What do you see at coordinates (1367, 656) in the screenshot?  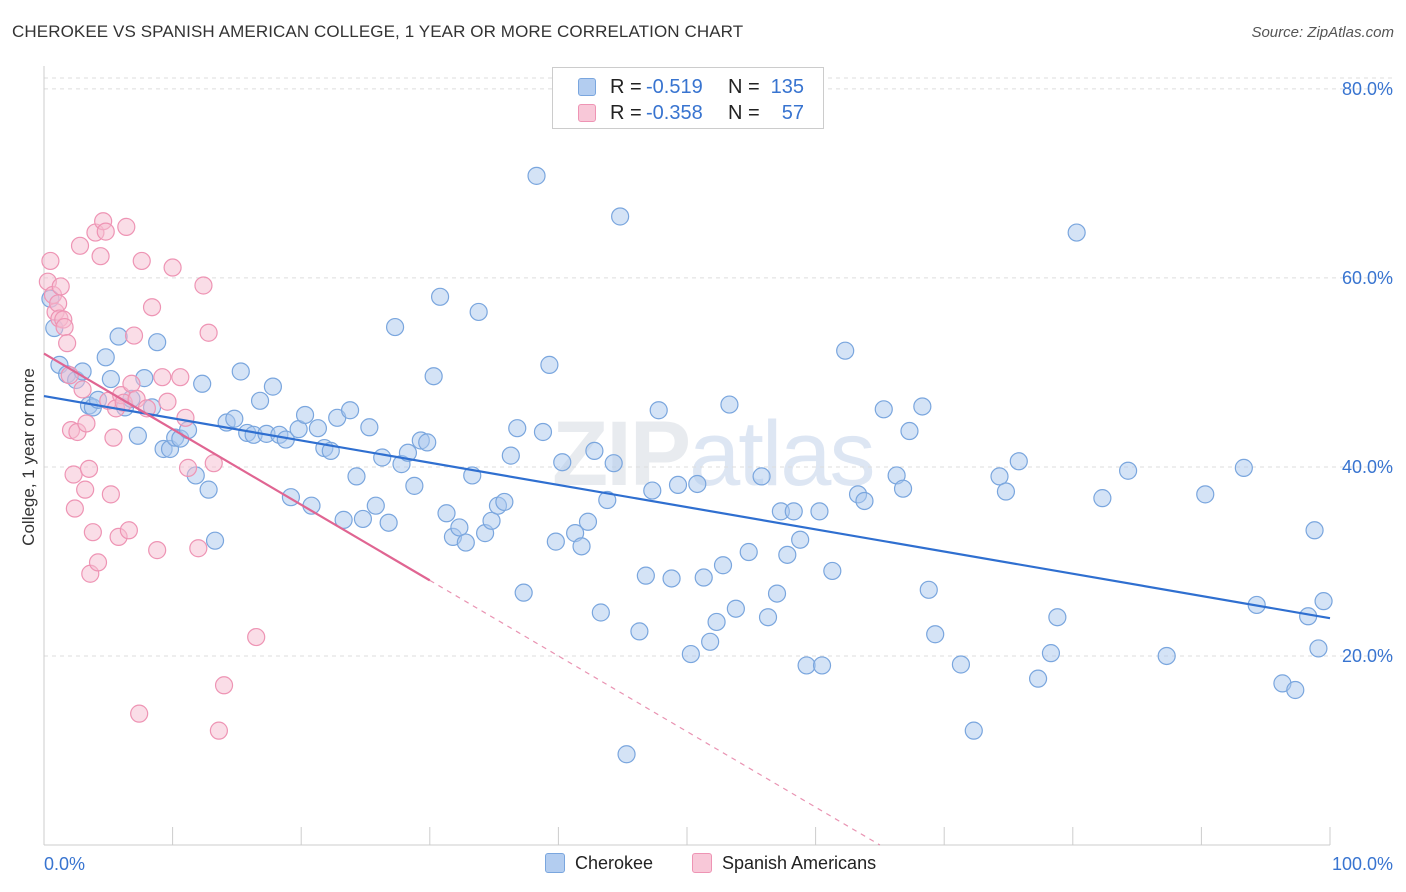 I see `y-tick-label: 20.0%` at bounding box center [1367, 656].